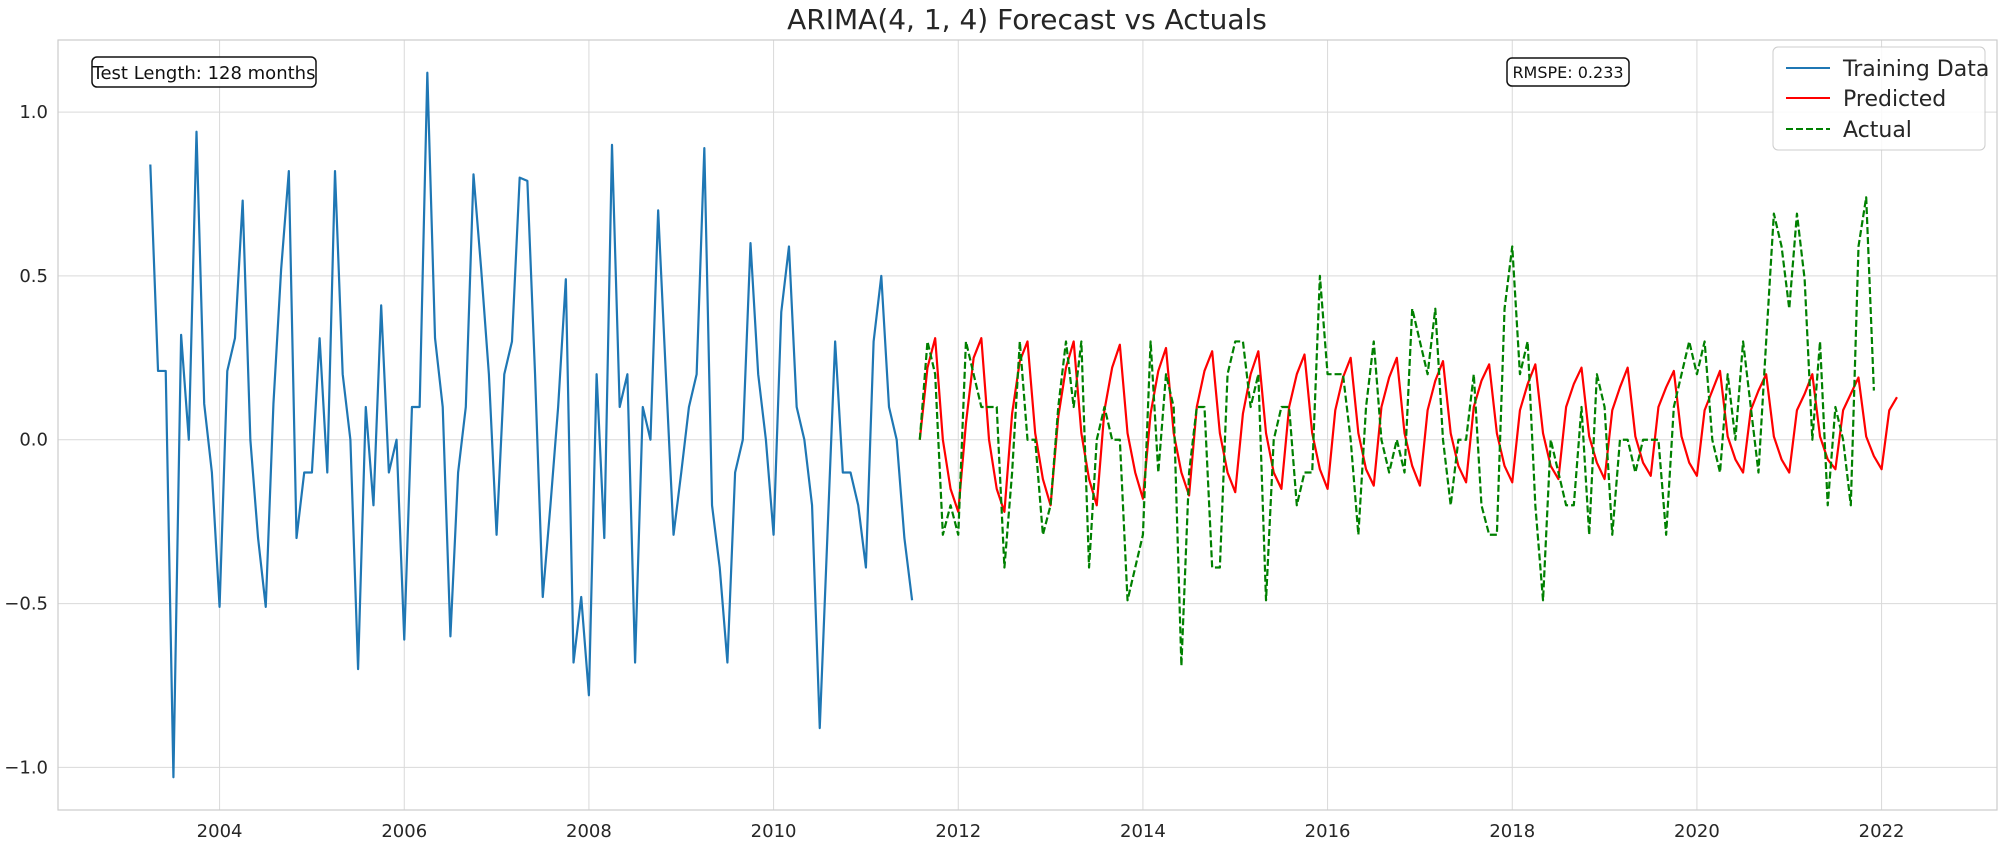 This screenshot has width=2005, height=846. What do you see at coordinates (1328, 831) in the screenshot?
I see `x-tick-label: 2016` at bounding box center [1328, 831].